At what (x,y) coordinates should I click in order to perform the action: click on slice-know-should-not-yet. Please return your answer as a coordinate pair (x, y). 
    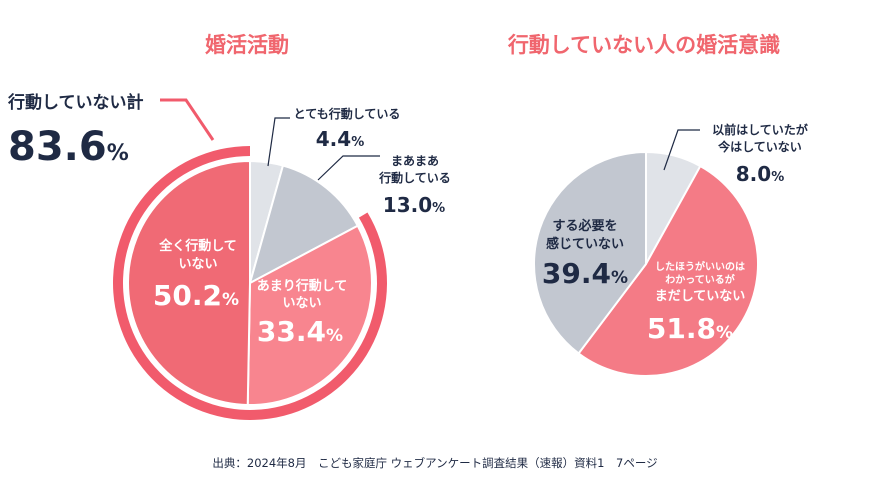
    Looking at the image, I should click on (668, 270).